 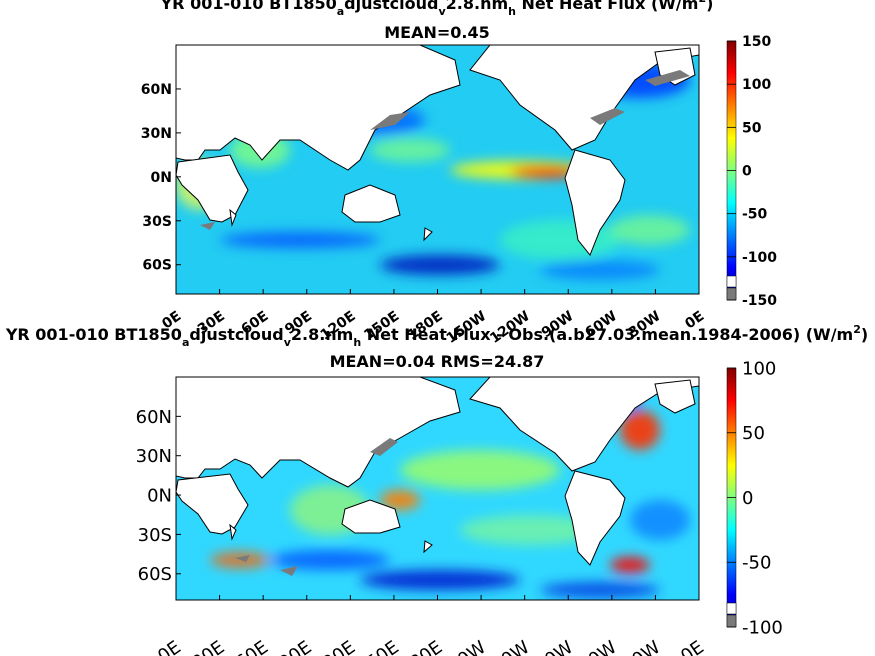 What do you see at coordinates (756, 42) in the screenshot?
I see `colorbar-tick-label-top: 150` at bounding box center [756, 42].